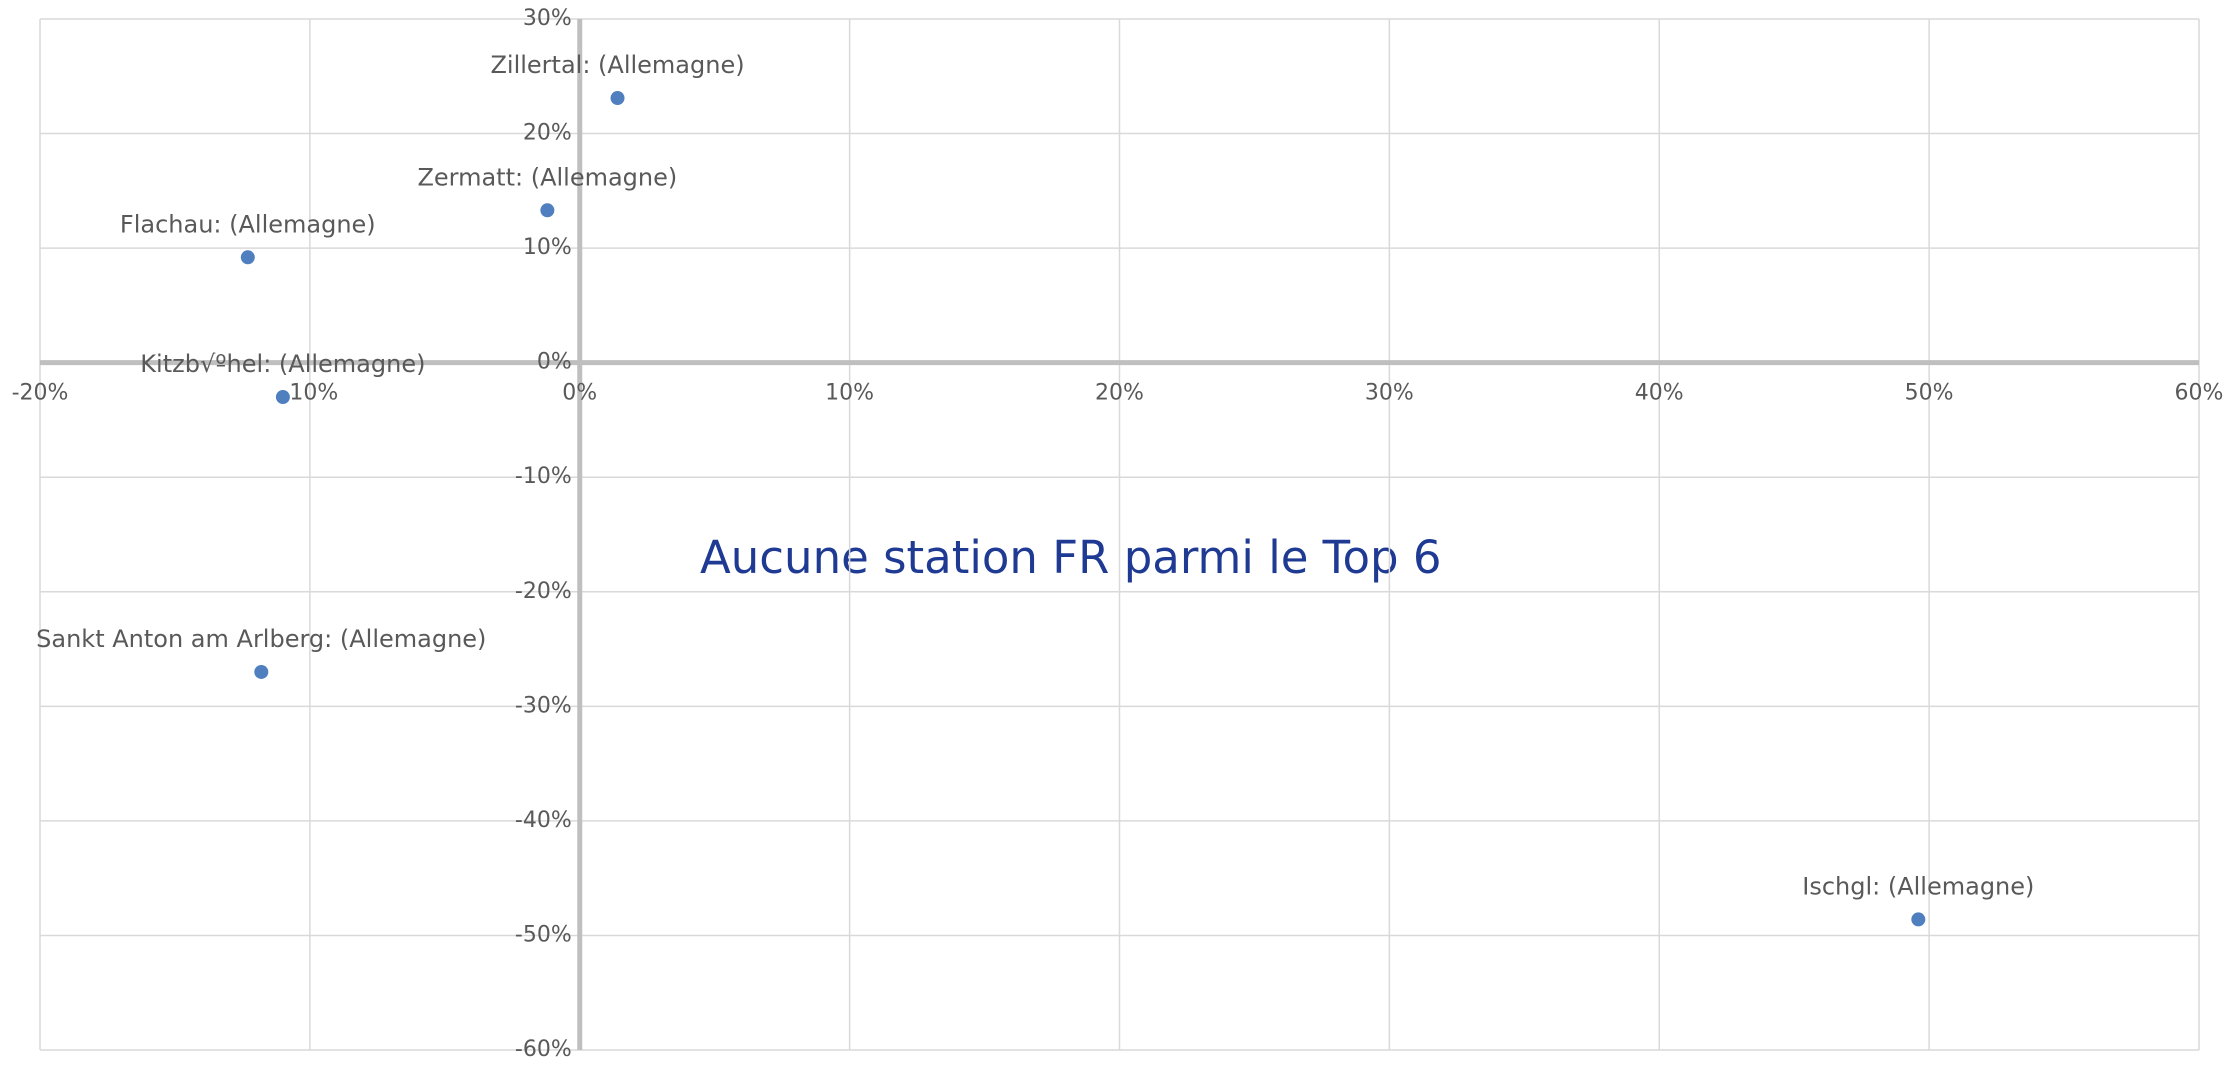 The height and width of the screenshot is (1066, 2238). What do you see at coordinates (547, 247) in the screenshot?
I see `y-tick-label: 10%` at bounding box center [547, 247].